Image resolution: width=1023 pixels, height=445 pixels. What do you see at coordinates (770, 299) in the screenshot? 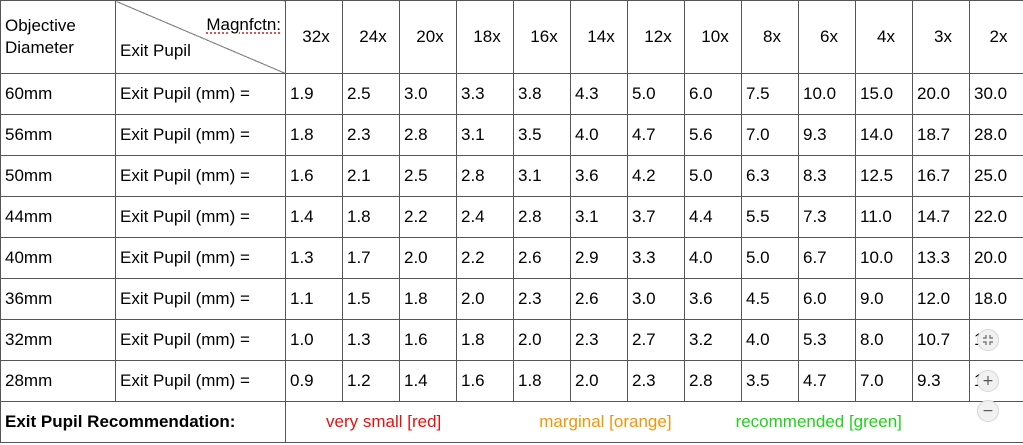
I see `exit-pupil-value-cell: 4.5` at bounding box center [770, 299].